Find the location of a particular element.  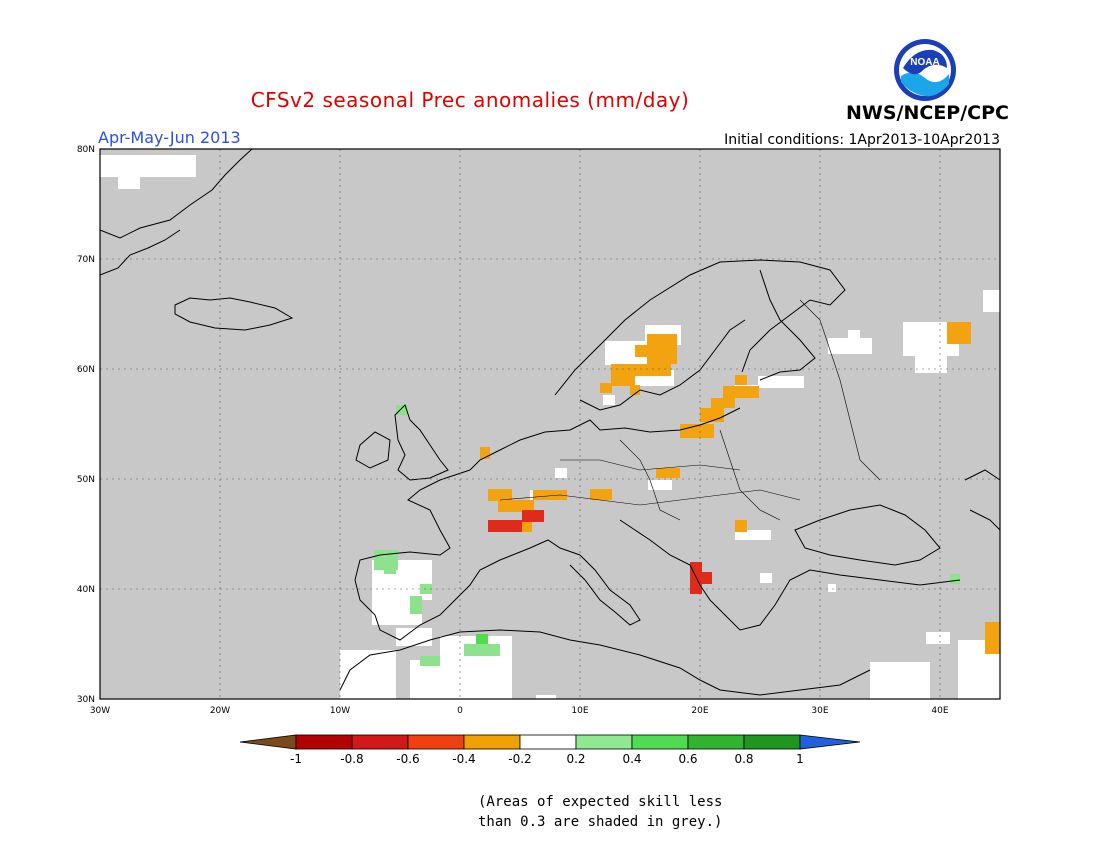

lon-tick: 10E is located at coordinates (579, 711).